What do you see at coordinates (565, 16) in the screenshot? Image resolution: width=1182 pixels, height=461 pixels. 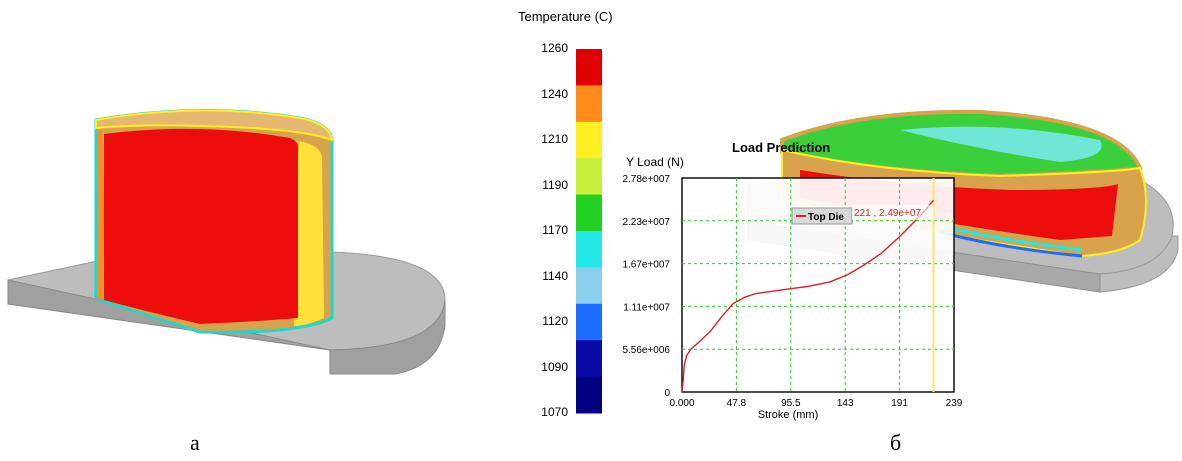 I see `legend-title: Temperature (C)` at bounding box center [565, 16].